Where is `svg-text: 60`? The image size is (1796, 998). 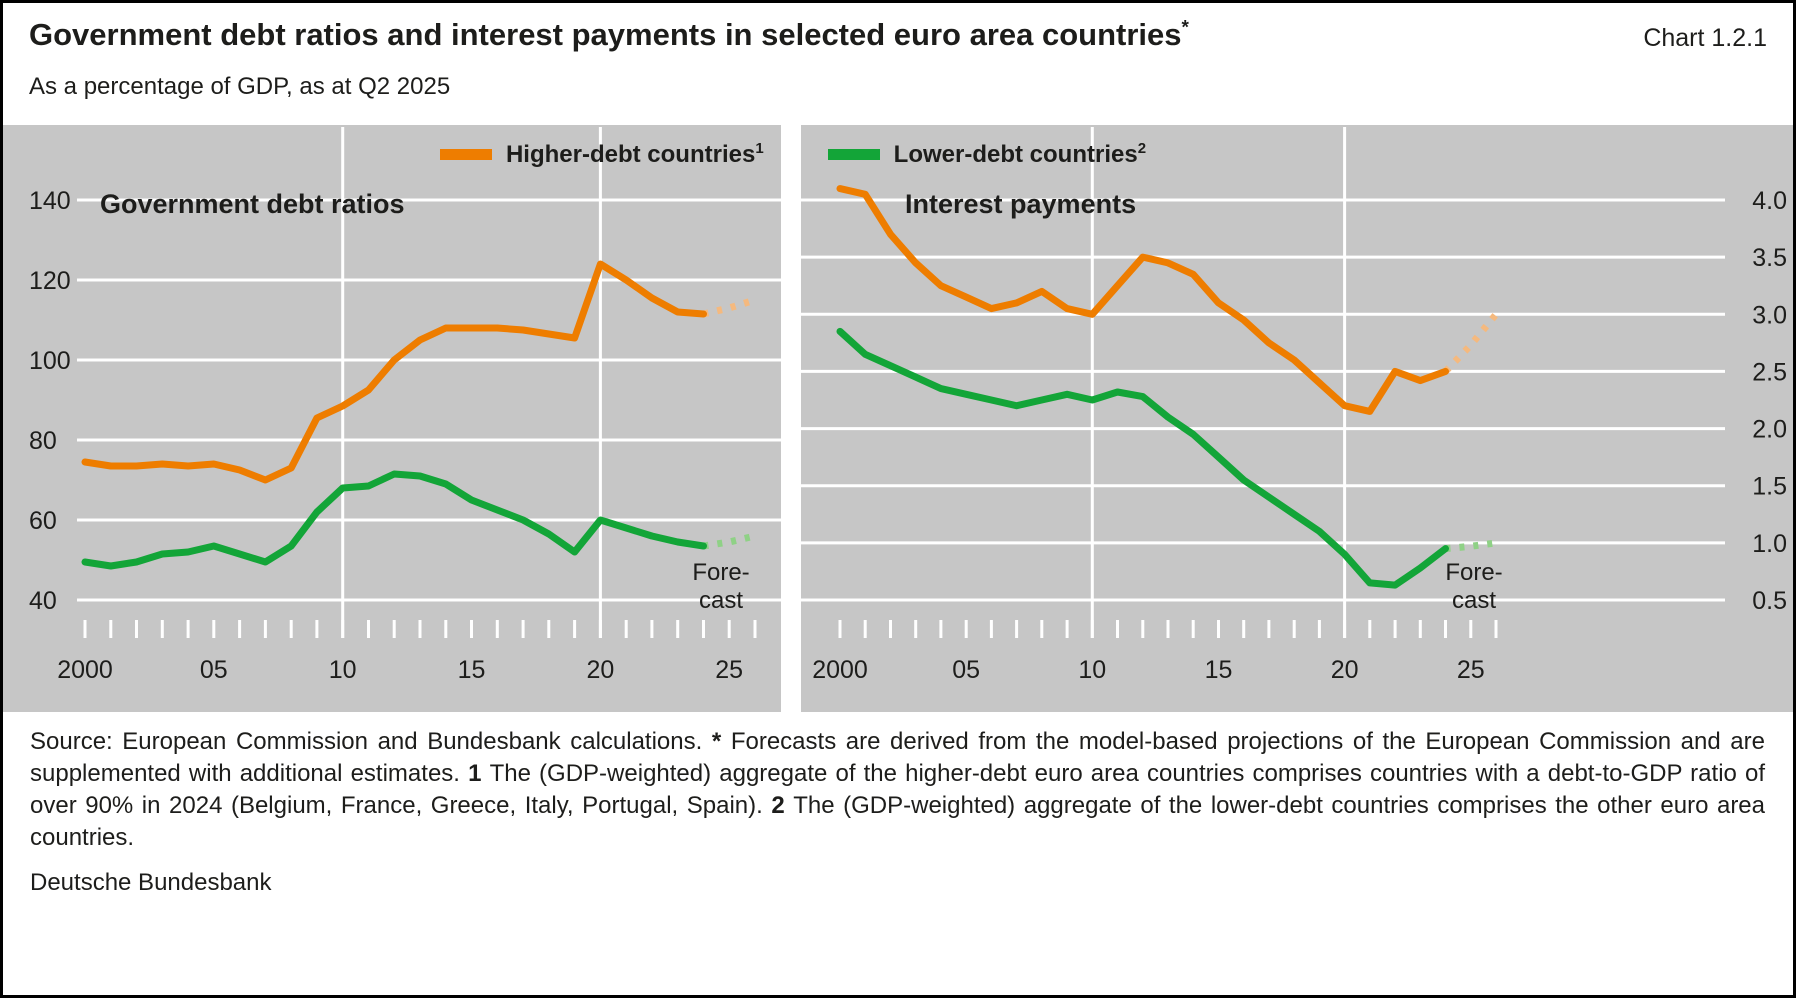 svg-text: 60 is located at coordinates (43, 521).